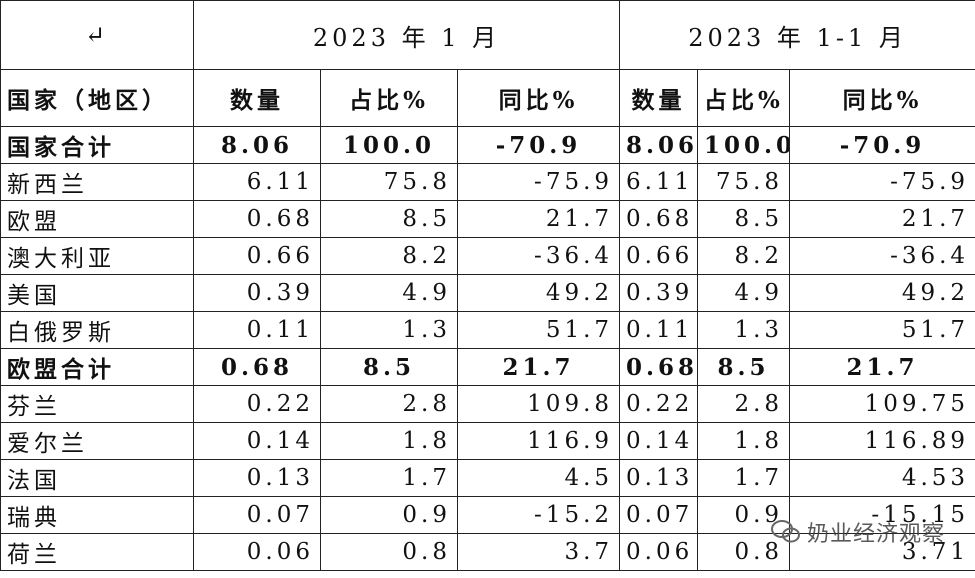  What do you see at coordinates (97, 478) in the screenshot?
I see `region-cell: 法国` at bounding box center [97, 478].